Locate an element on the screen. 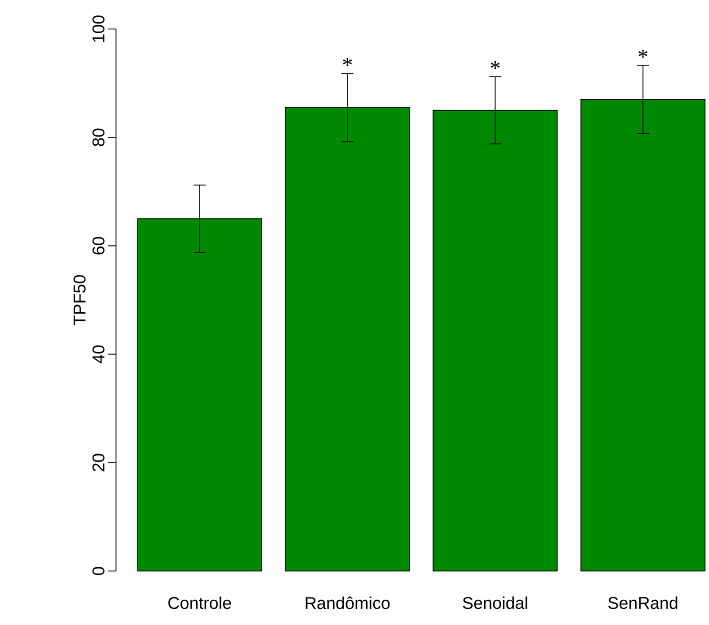  x-tick-label: Randômico is located at coordinates (348, 603).